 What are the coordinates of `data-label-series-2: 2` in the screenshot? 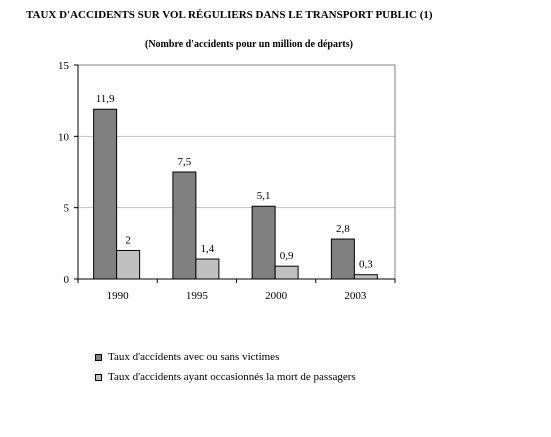 It's located at (128, 240).